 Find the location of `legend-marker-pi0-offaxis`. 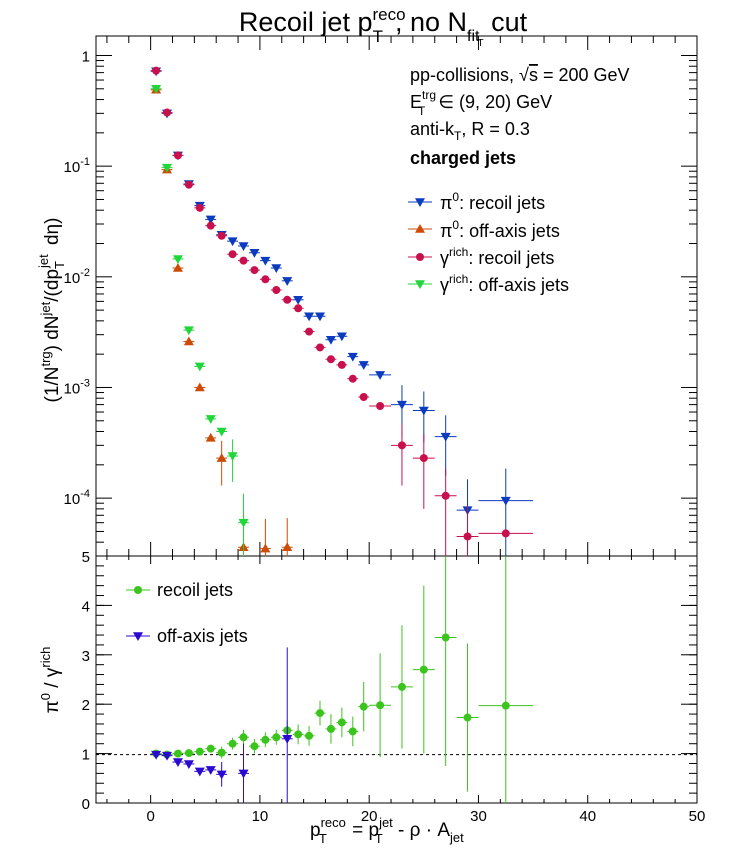

legend-marker-pi0-offaxis is located at coordinates (420, 228).